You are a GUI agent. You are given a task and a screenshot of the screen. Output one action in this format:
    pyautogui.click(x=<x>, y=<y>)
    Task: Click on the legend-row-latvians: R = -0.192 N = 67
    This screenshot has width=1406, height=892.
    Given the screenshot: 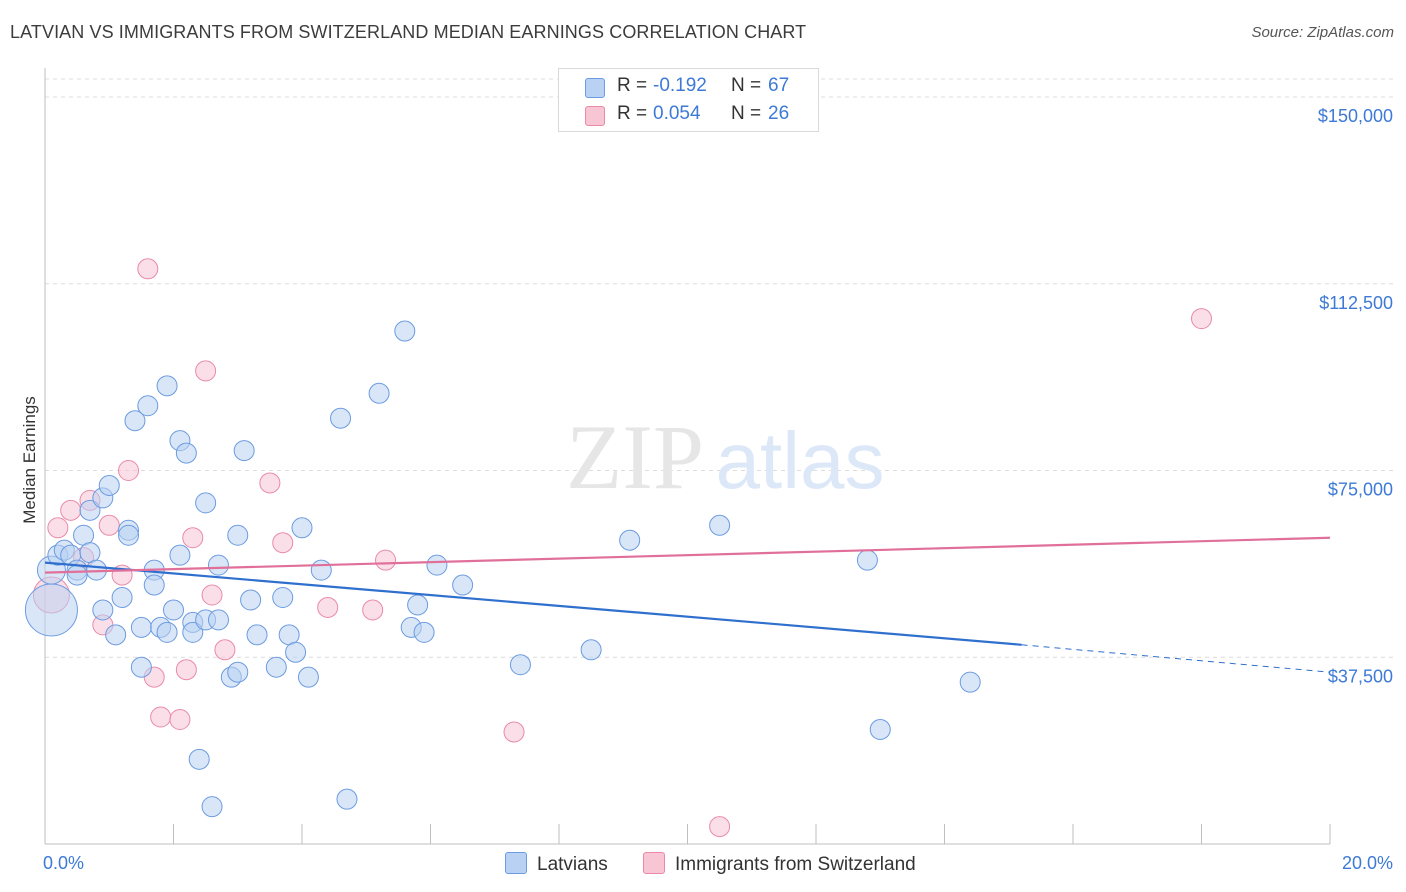 What is the action you would take?
    pyautogui.click(x=688, y=87)
    